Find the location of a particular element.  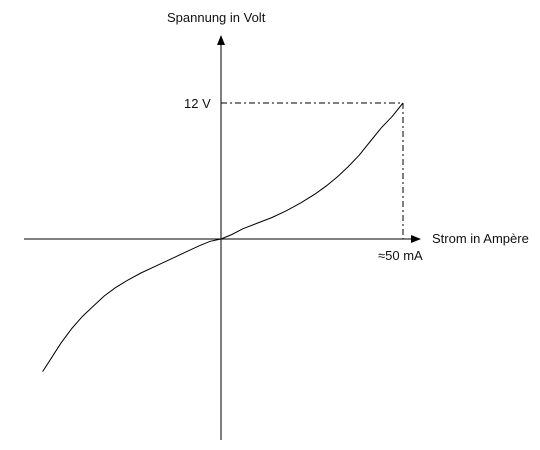

x-axis-label: Strom in Ampère is located at coordinates (480, 238).